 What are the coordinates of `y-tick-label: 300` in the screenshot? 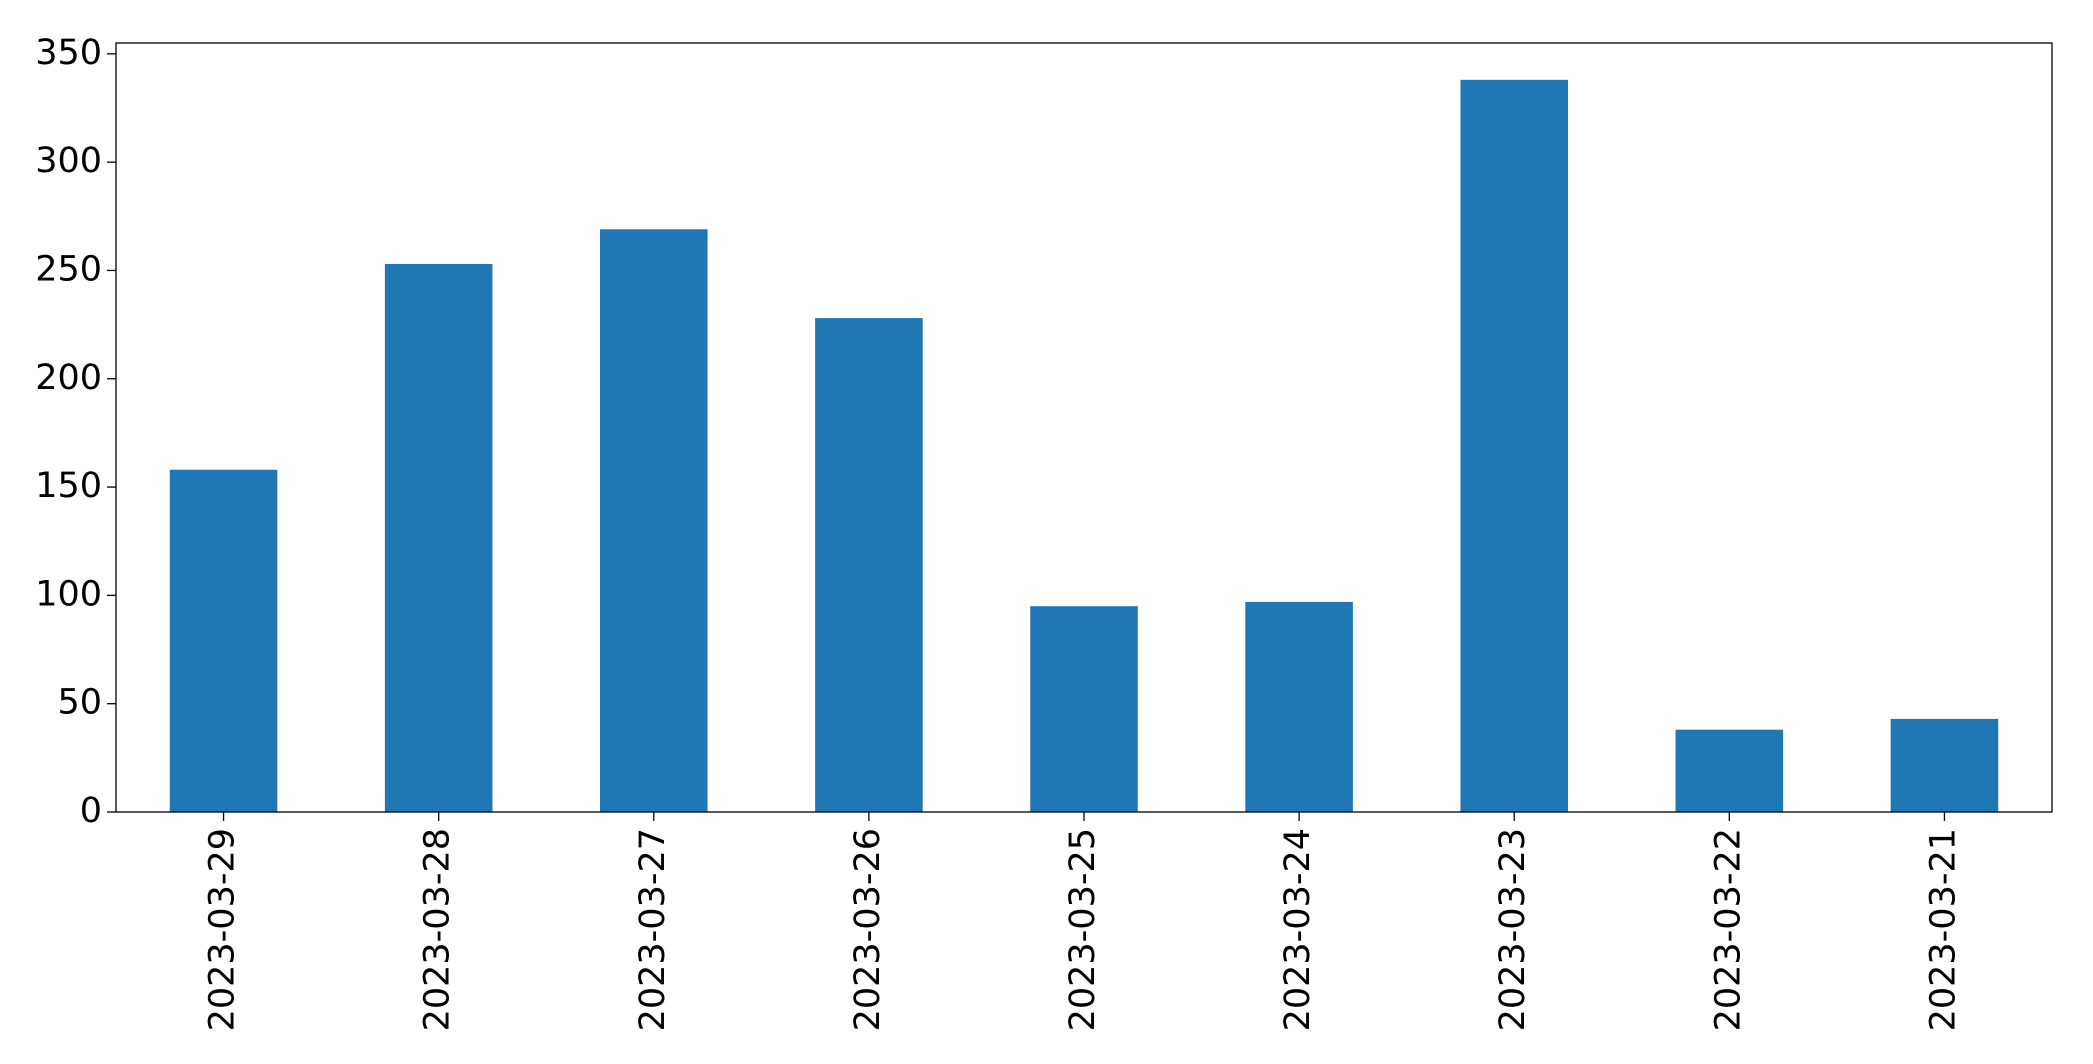 It's located at (68, 161).